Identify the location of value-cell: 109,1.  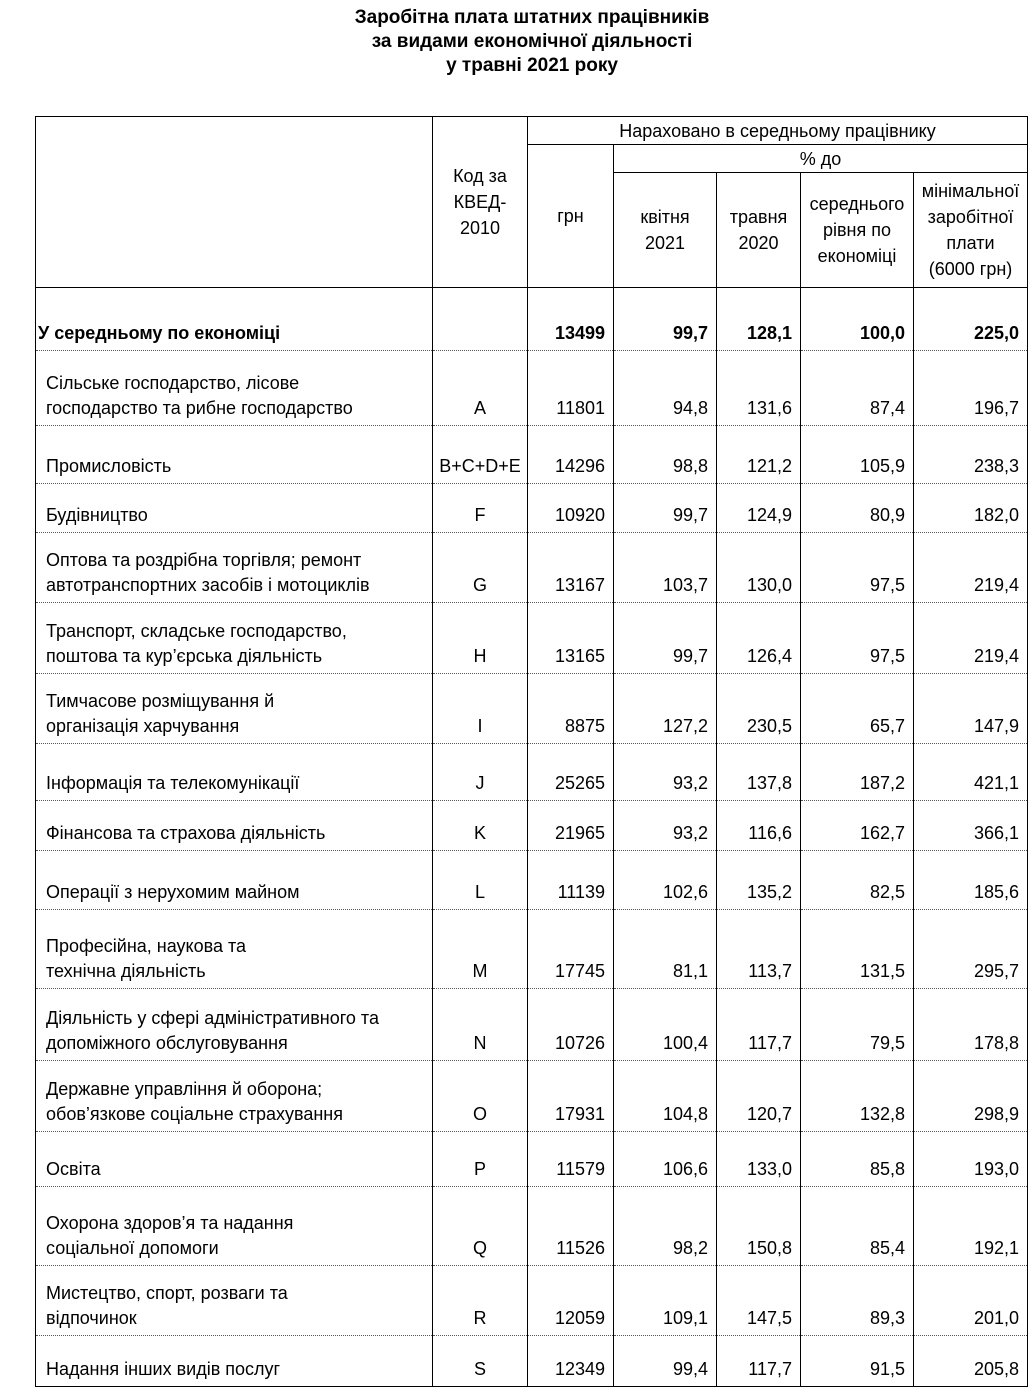
(665, 1300).